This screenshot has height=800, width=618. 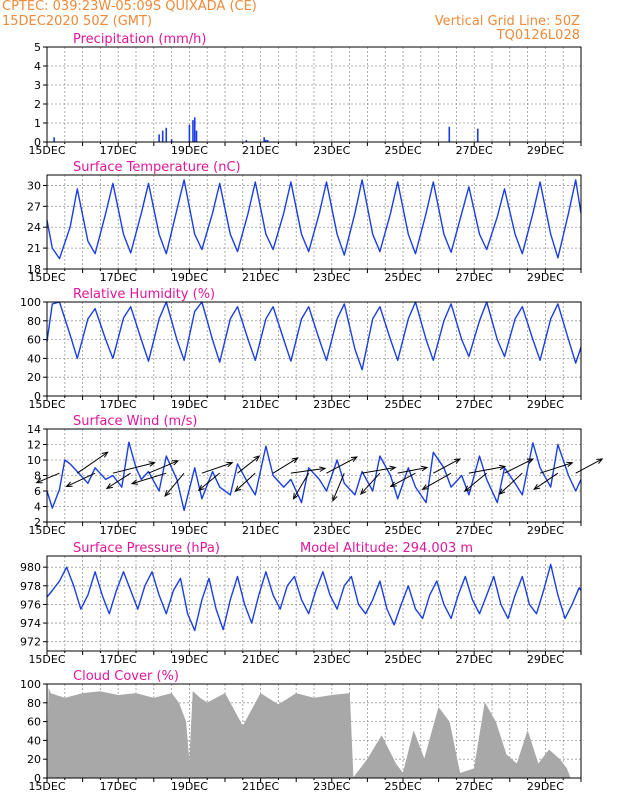 I want to click on y-tick-label: 6, so click(x=37, y=491).